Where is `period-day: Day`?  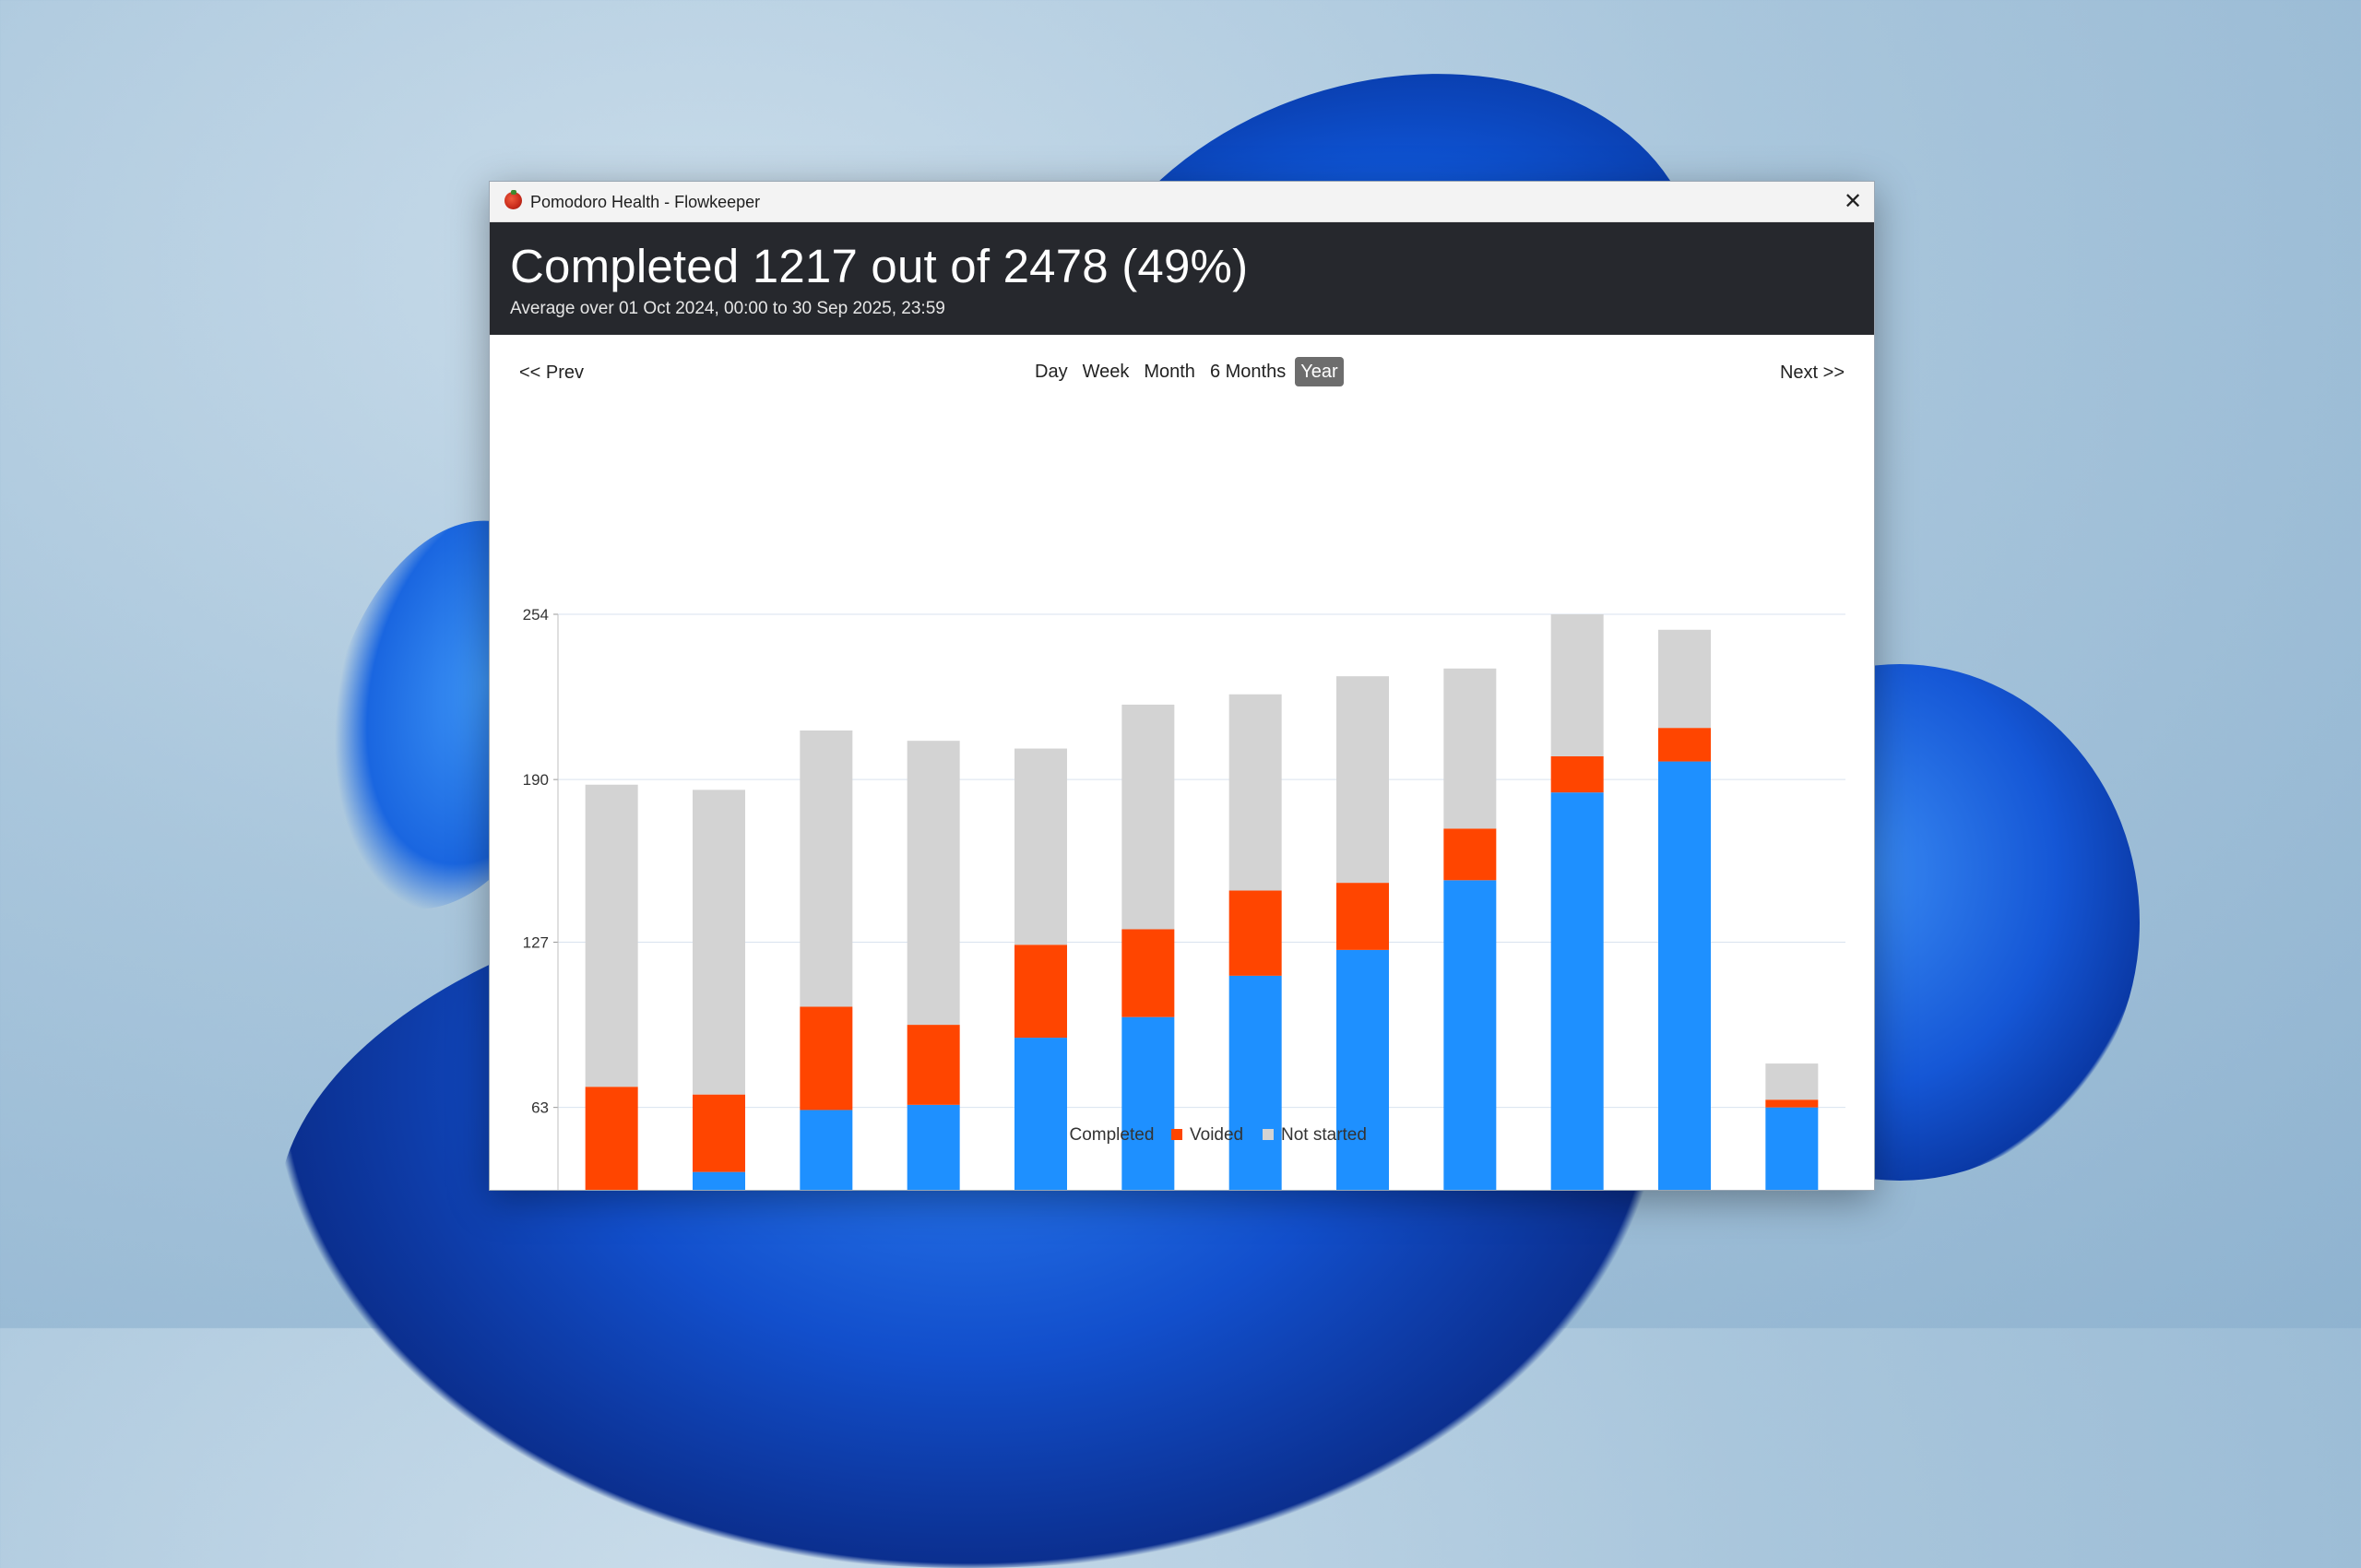 period-day: Day is located at coordinates (1051, 372).